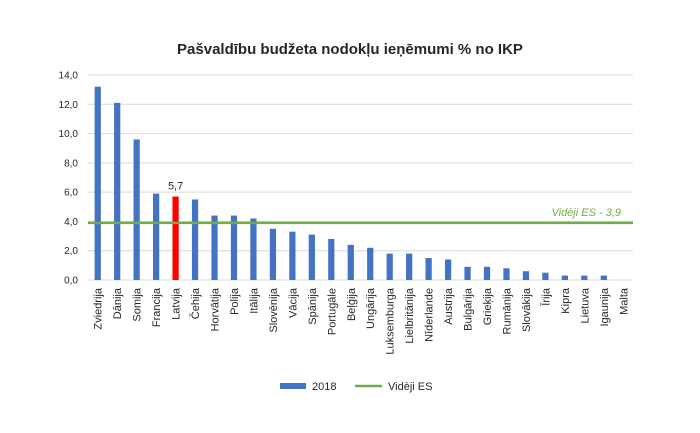 The width and height of the screenshot is (700, 433). I want to click on x-tick-label: Dānija, so click(118, 303).